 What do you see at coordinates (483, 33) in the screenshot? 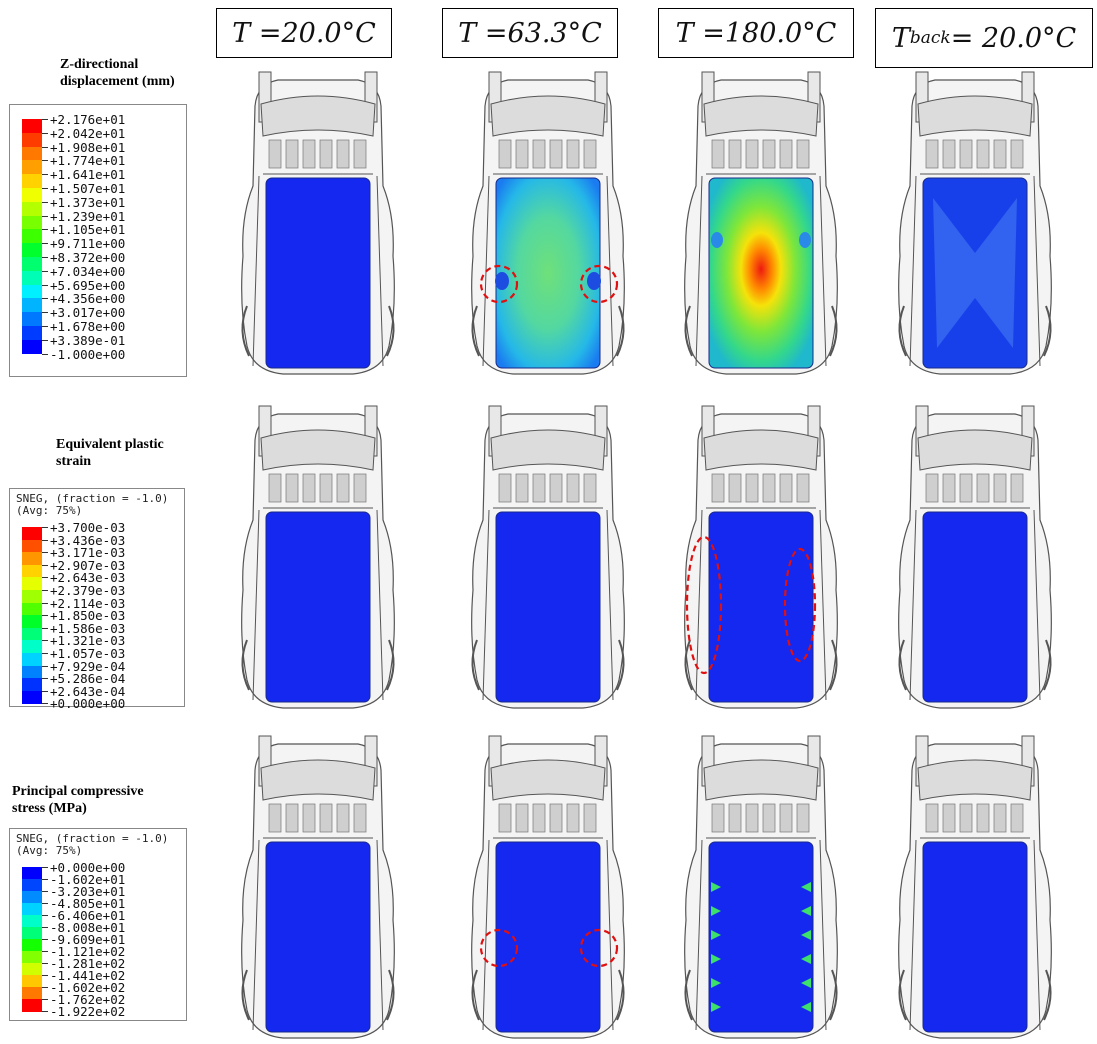
I see `column-header-2-prefix: T =` at bounding box center [483, 33].